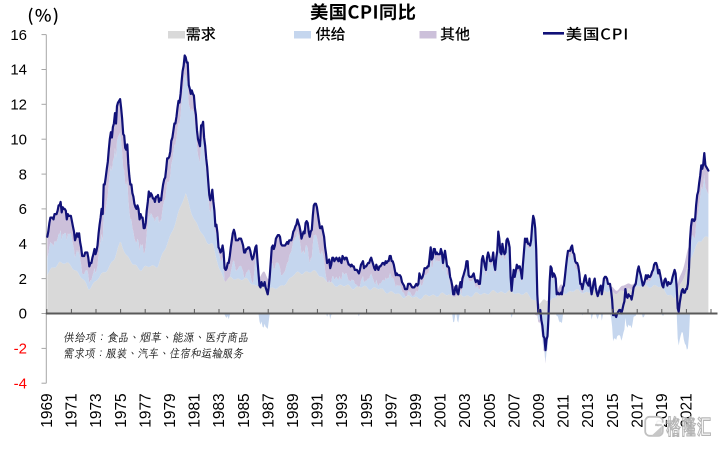  What do you see at coordinates (465, 410) in the screenshot?
I see `svg-text: 2003` at bounding box center [465, 410].